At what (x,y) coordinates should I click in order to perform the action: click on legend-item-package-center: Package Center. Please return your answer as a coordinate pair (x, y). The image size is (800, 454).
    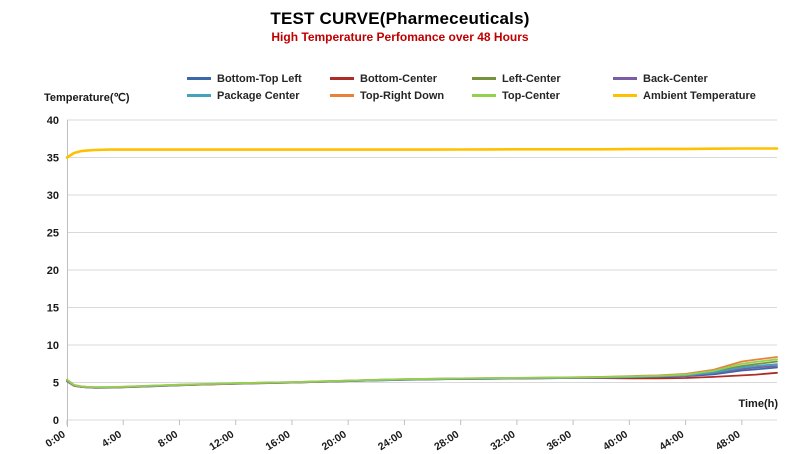
    Looking at the image, I should click on (258, 96).